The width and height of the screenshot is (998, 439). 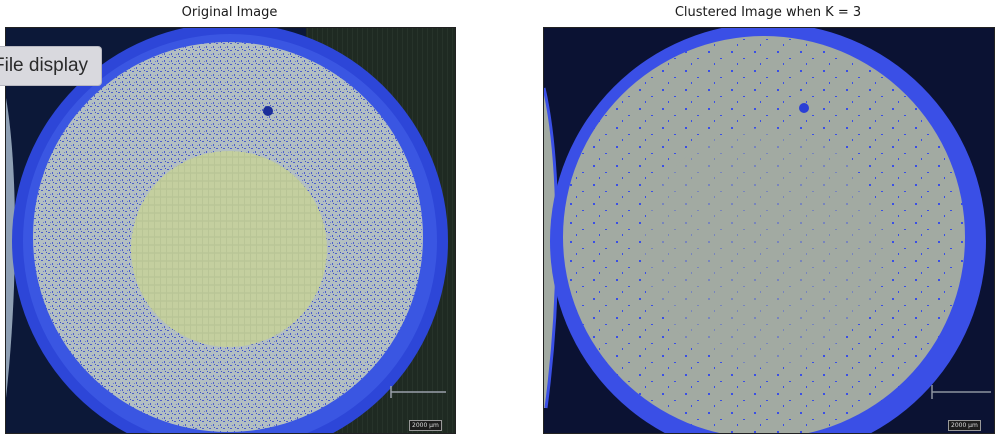 I want to click on file-display-tooltip: File display, so click(x=51, y=66).